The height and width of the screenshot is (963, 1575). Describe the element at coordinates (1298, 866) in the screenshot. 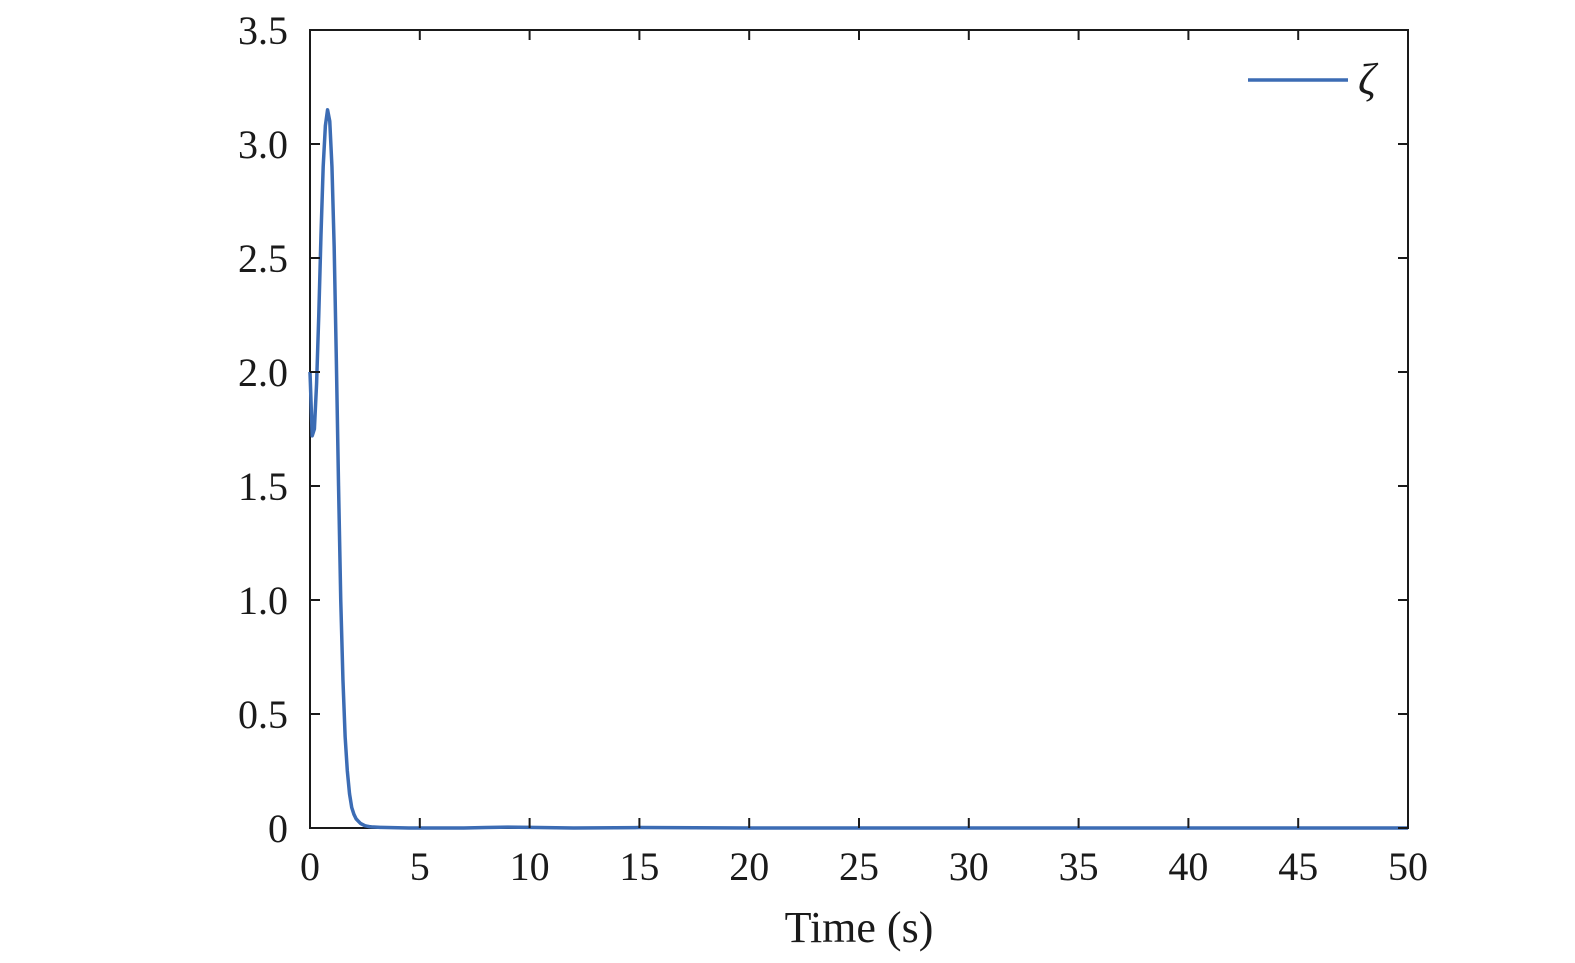

I see `x-tick-label: 45` at that location.